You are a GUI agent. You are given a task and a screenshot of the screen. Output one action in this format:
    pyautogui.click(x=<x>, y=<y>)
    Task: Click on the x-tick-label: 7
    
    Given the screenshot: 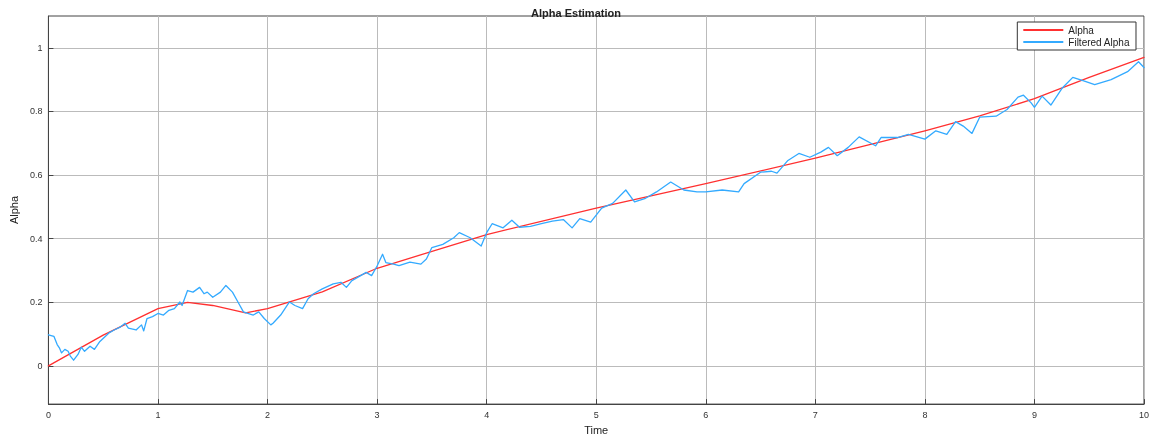 What is the action you would take?
    pyautogui.click(x=815, y=414)
    